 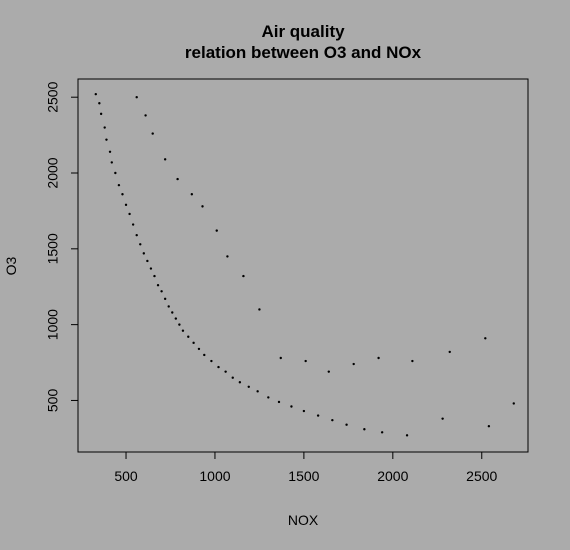 I want to click on x-tick-label: 2000, so click(x=392, y=476).